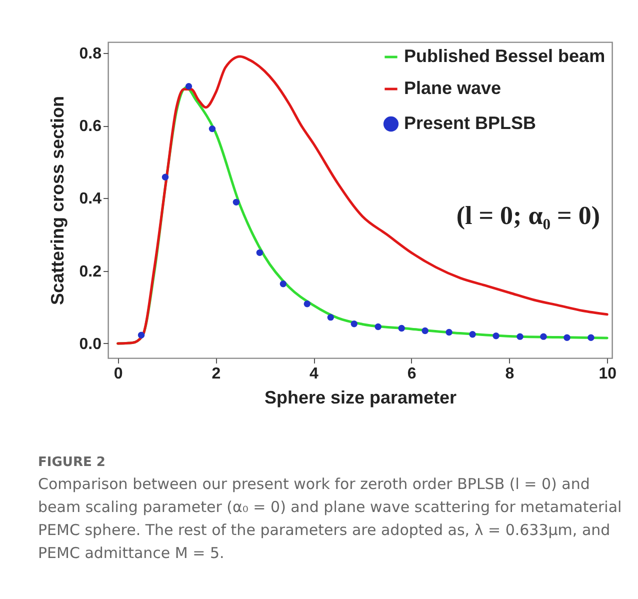 The image size is (638, 599). I want to click on caption: FIGURE 2, so click(72, 462).